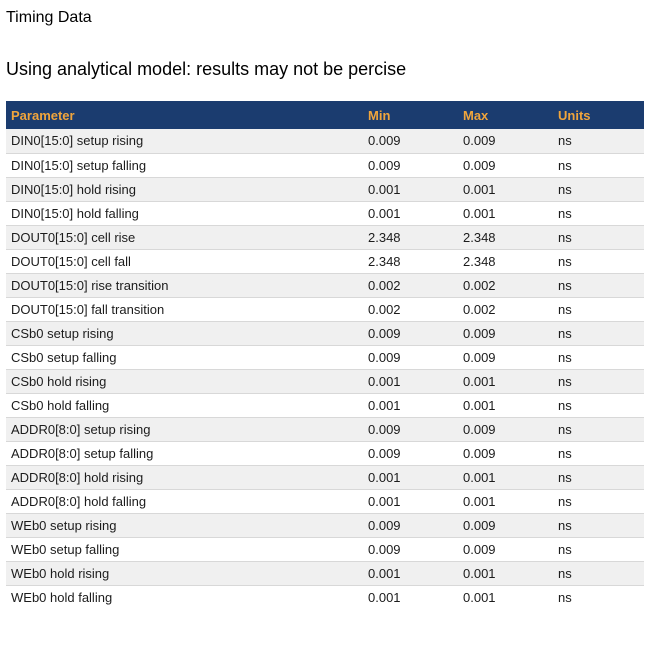 This screenshot has width=650, height=646. I want to click on timing-table-header: Parameter Min Max Units, so click(325, 115).